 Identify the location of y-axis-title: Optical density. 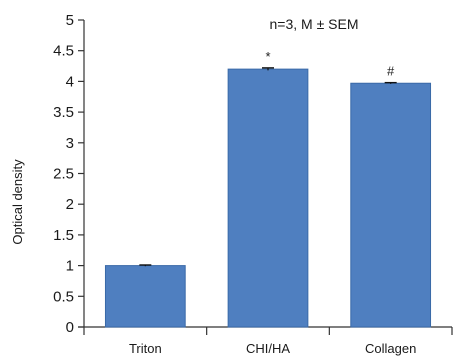
(17, 202).